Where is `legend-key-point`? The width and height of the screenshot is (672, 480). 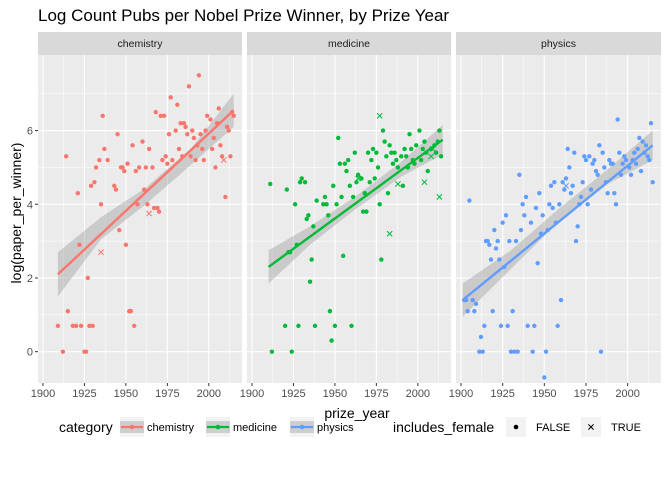
legend-key-point is located at coordinates (132, 427).